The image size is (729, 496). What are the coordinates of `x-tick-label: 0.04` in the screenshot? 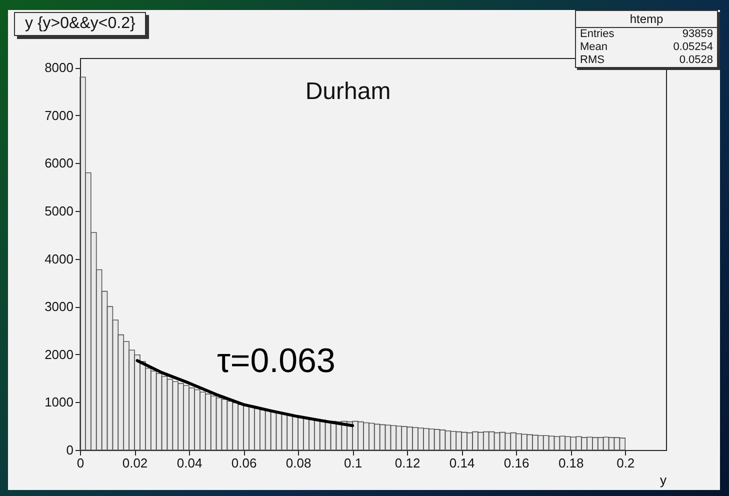 It's located at (189, 463).